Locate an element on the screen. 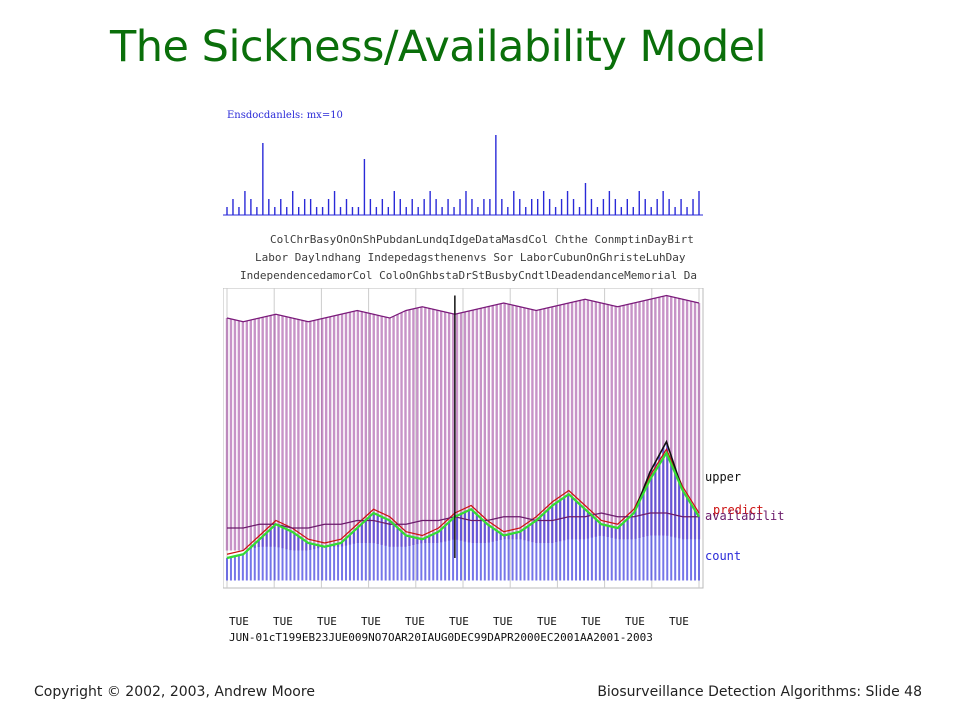 The image size is (960, 720). series-label-availability: availabilit is located at coordinates (745, 516).